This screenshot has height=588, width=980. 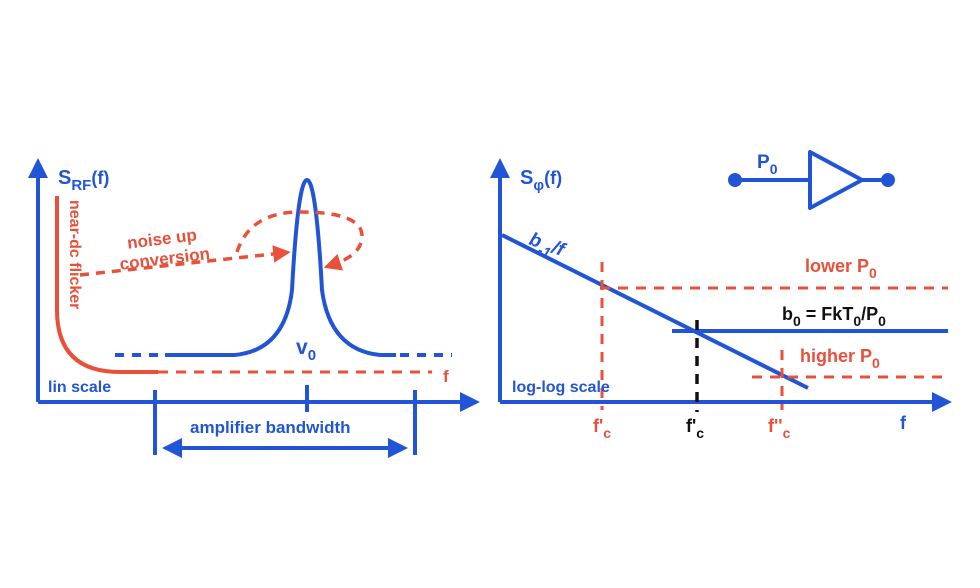 What do you see at coordinates (655, 311) in the screenshot?
I see `flicker-slope-line` at bounding box center [655, 311].